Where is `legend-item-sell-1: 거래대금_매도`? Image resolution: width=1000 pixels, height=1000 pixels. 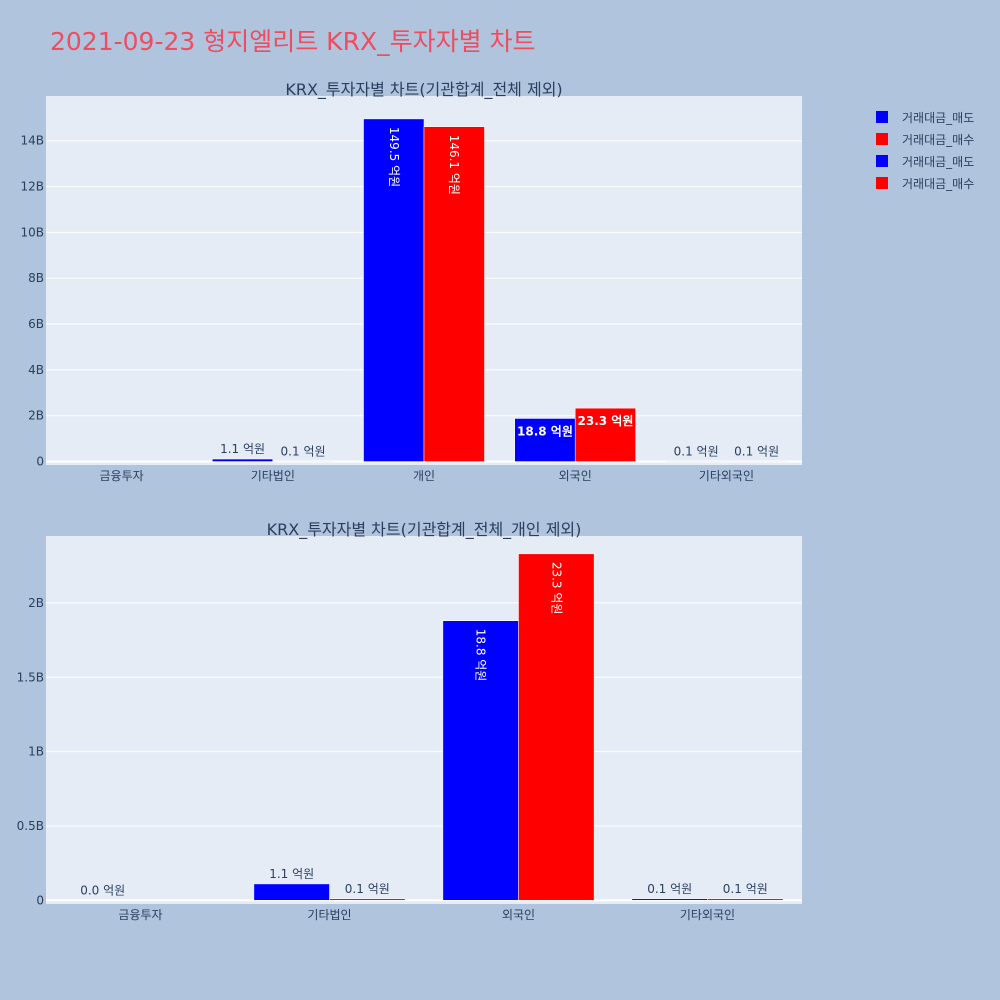
legend-item-sell-1: 거래대금_매도 is located at coordinates (925, 117).